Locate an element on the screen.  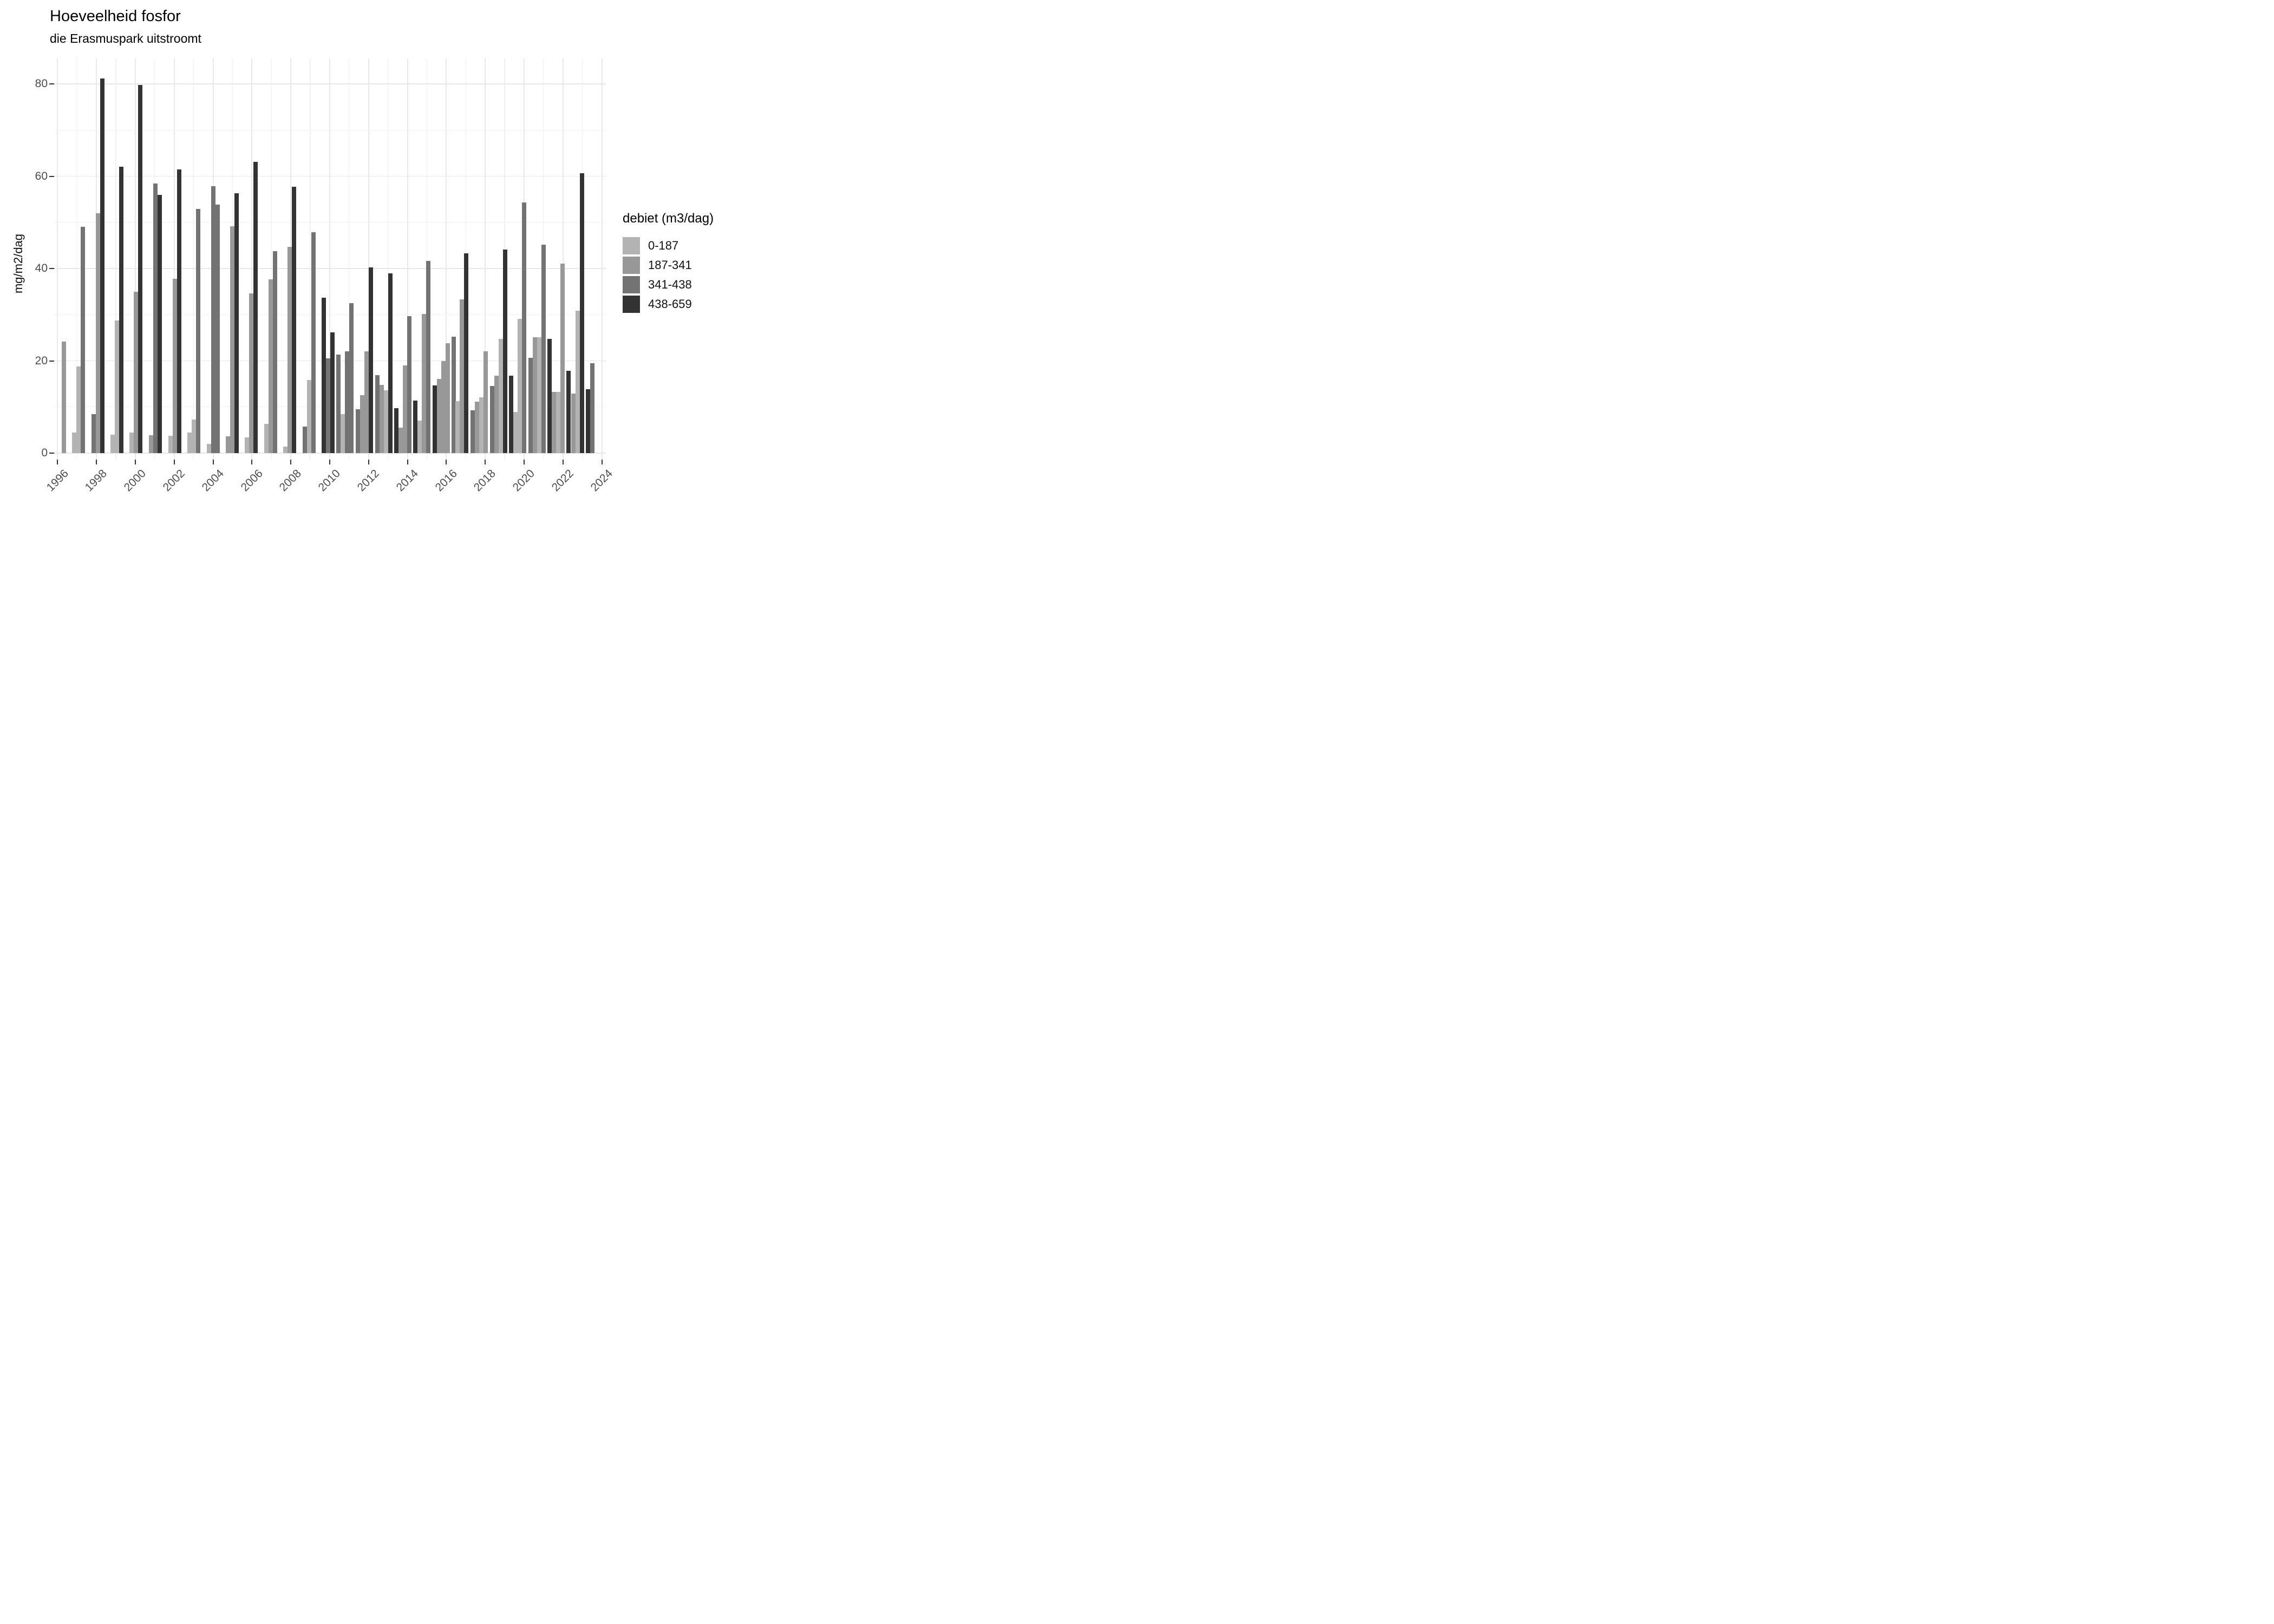
y-tick-label: 0 is located at coordinates (44, 453).